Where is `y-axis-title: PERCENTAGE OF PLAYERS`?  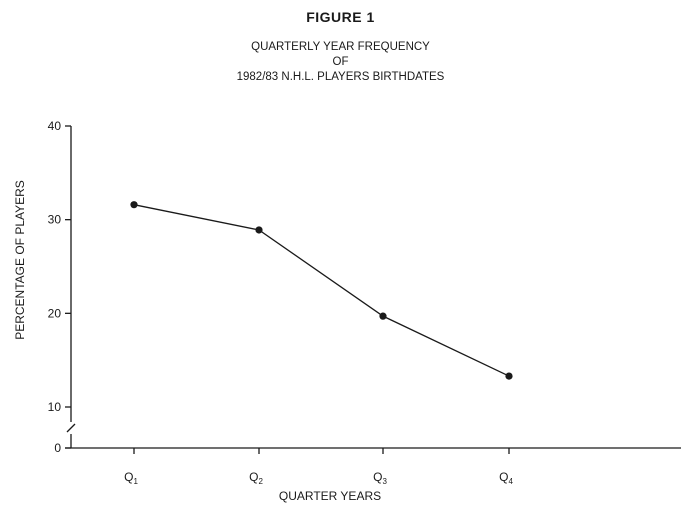 y-axis-title: PERCENTAGE OF PLAYERS is located at coordinates (20, 260).